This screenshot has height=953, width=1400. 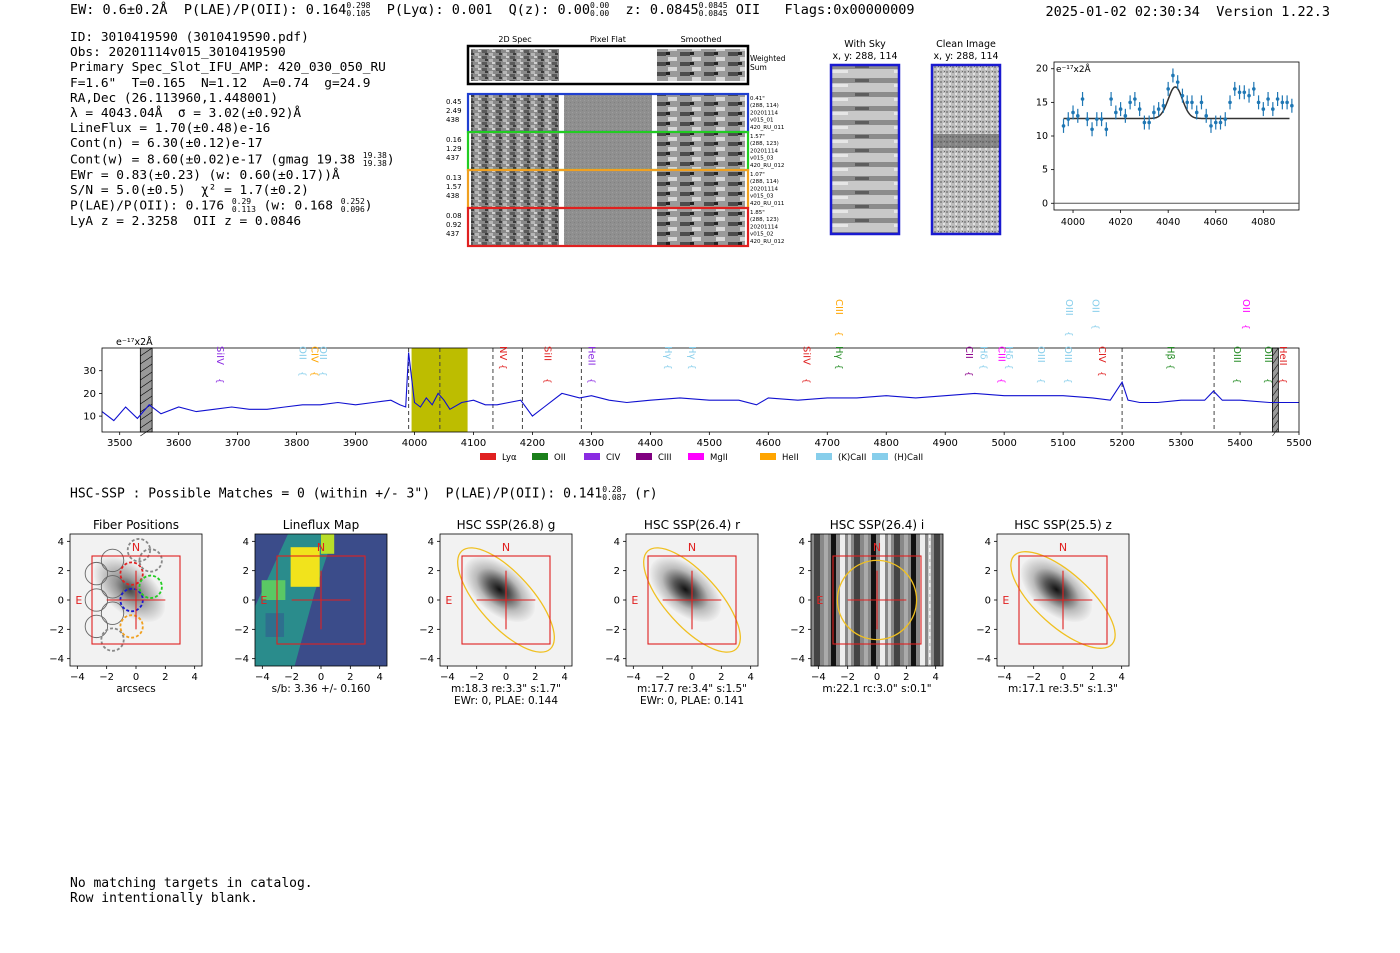 I want to click on spectrum-xtick-label: 3700, so click(x=237, y=443).